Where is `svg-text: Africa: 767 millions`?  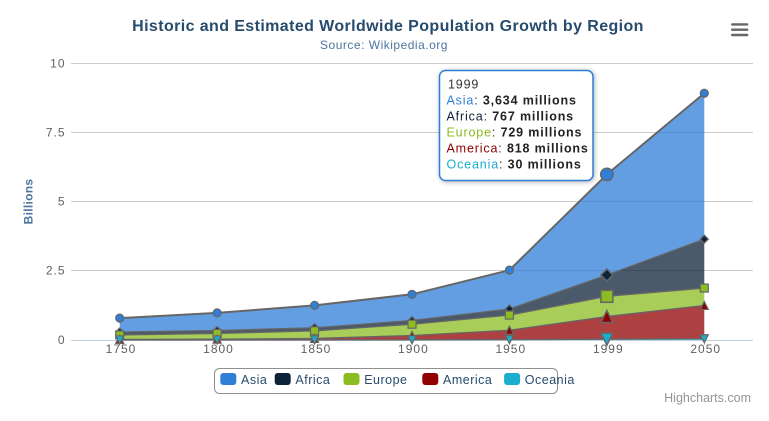
svg-text: Africa: 767 millions is located at coordinates (510, 117).